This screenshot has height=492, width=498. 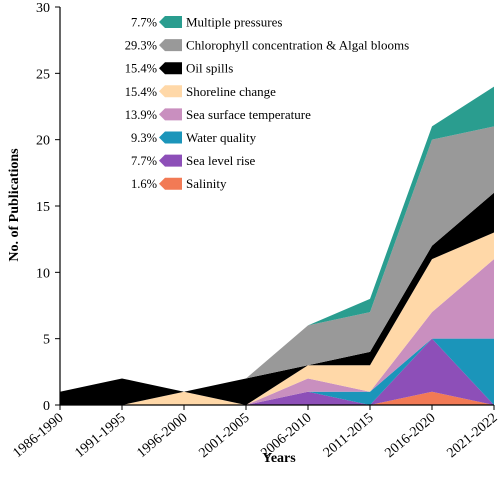 What do you see at coordinates (14, 205) in the screenshot?
I see `y-axis-title: No. of Publications` at bounding box center [14, 205].